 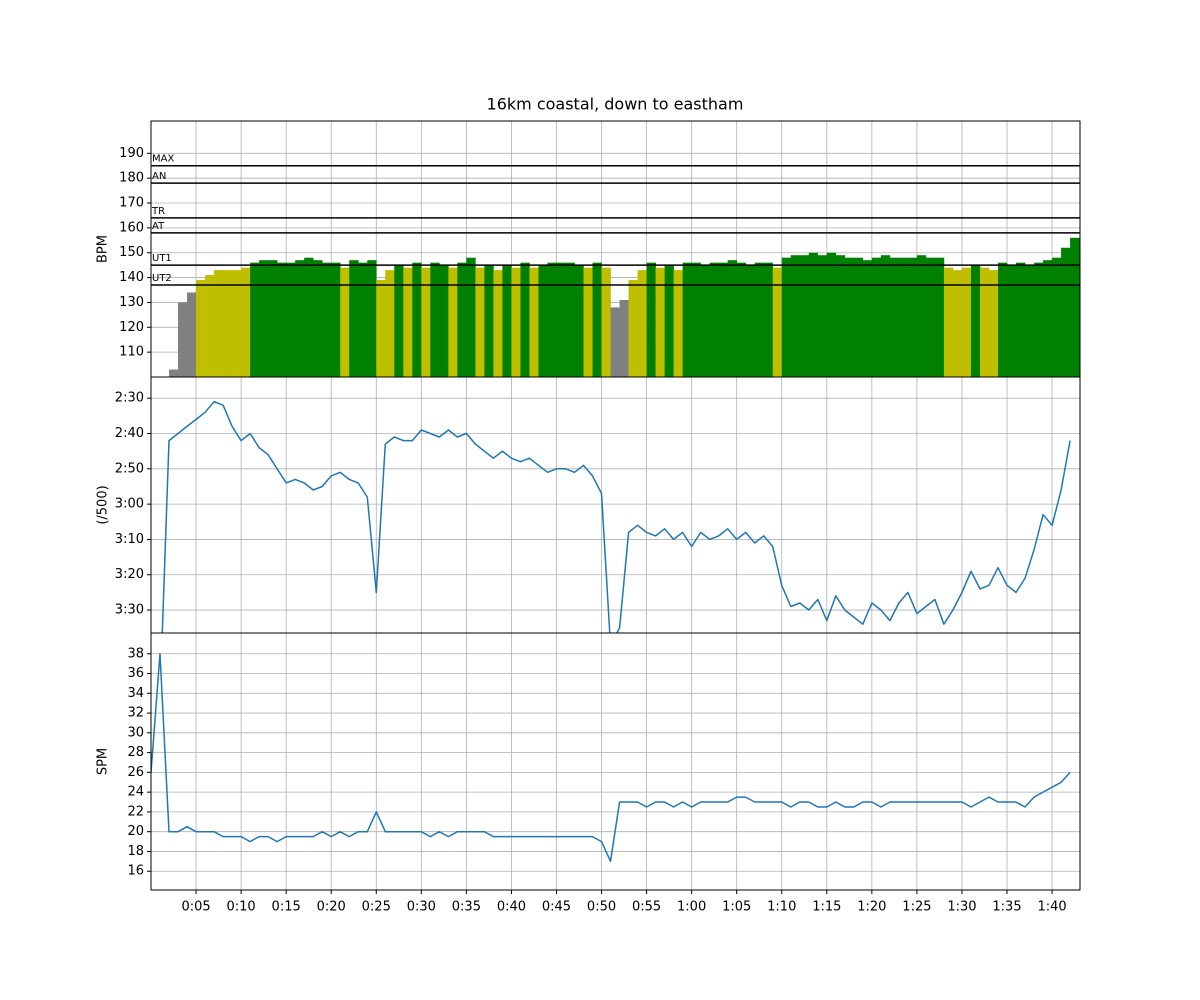 I want to click on x-tick-label: 1:30, so click(x=961, y=907).